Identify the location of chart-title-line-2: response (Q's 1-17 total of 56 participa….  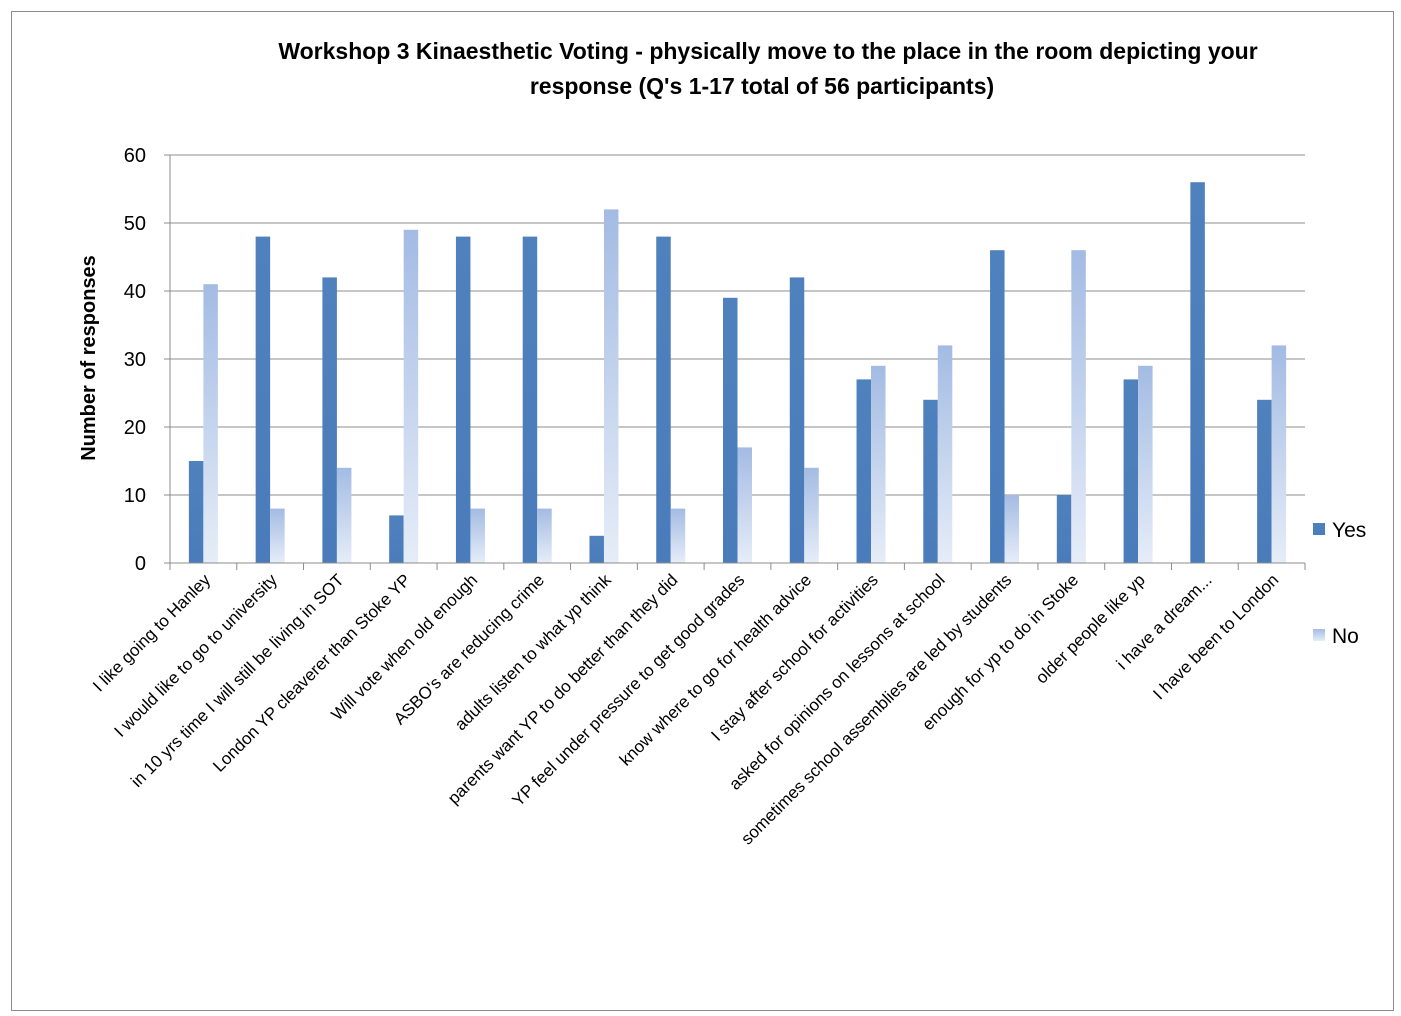
(762, 86).